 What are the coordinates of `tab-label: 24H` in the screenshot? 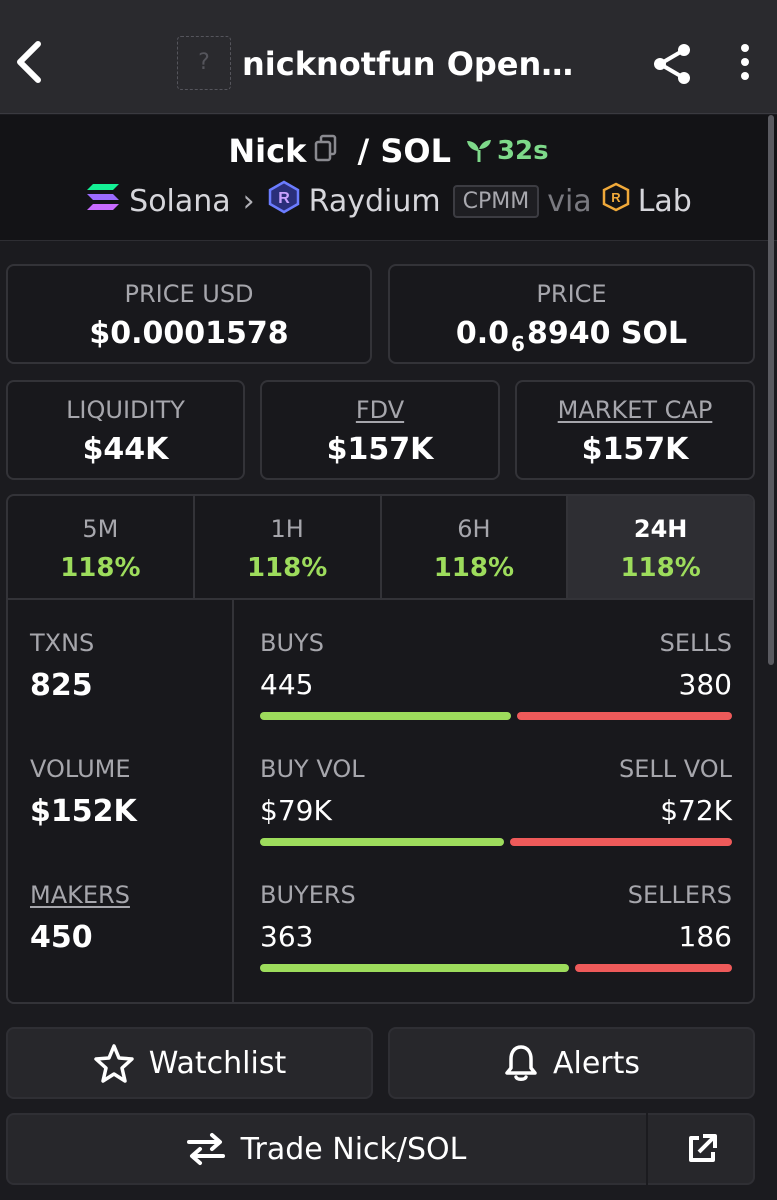 It's located at (660, 529).